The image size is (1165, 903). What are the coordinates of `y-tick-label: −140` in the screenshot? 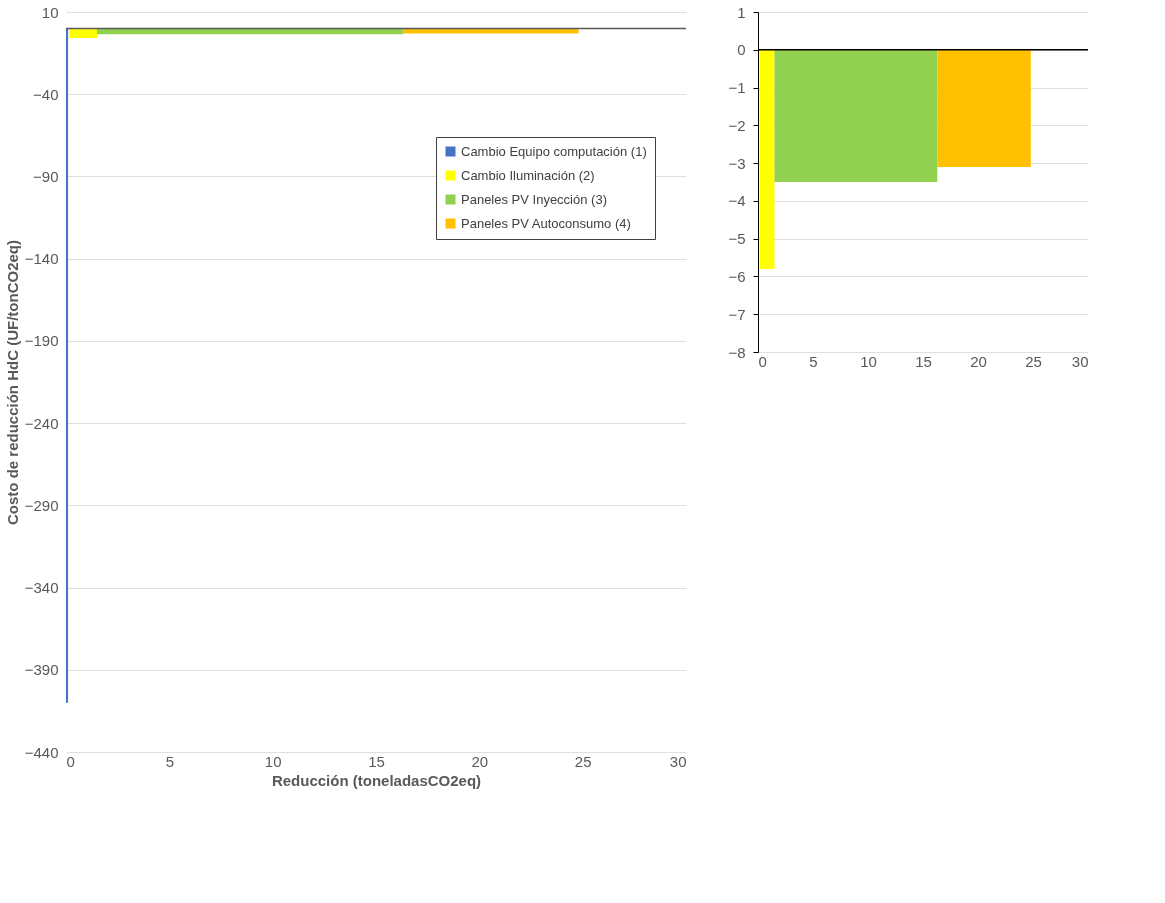 It's located at (41, 259).